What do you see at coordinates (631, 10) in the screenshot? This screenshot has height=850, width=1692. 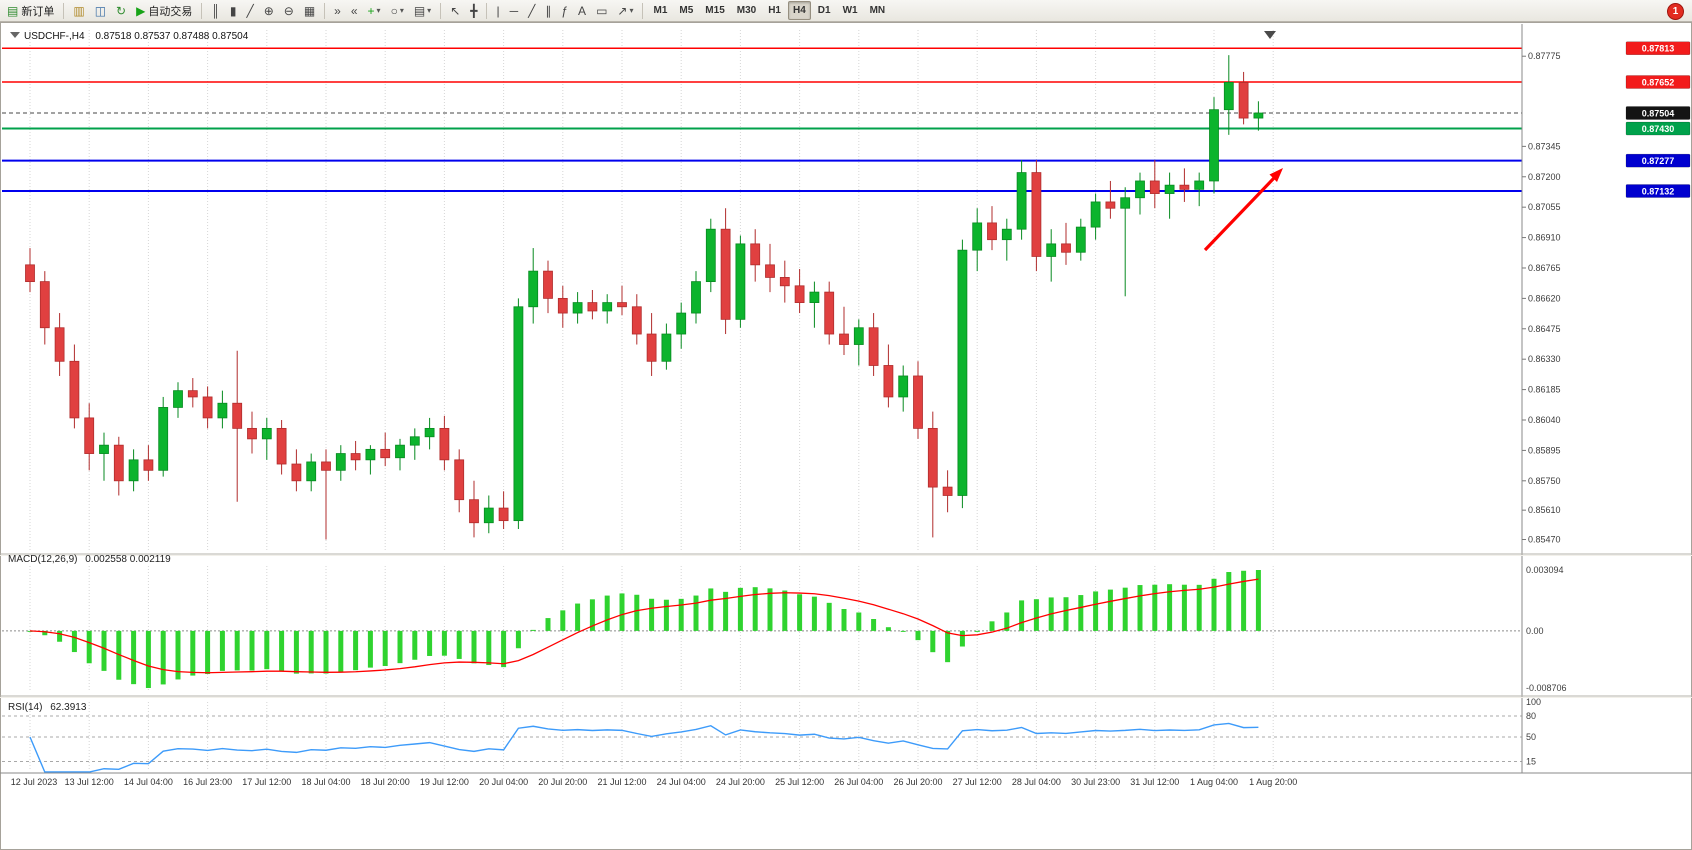 I see `chevron-down-icon: ▾` at bounding box center [631, 10].